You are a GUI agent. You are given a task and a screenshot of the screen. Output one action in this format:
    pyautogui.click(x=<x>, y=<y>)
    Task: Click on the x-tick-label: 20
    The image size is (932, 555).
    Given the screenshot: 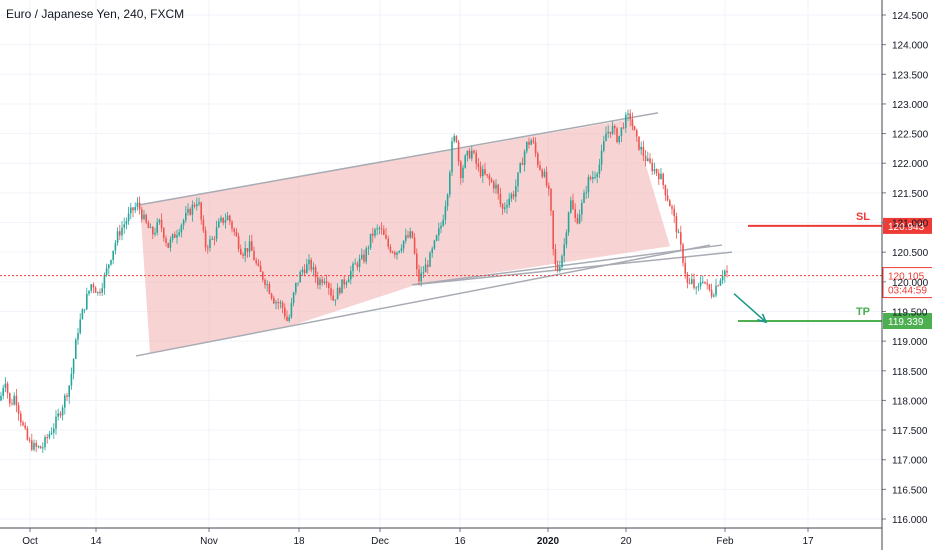 What is the action you would take?
    pyautogui.click(x=626, y=541)
    